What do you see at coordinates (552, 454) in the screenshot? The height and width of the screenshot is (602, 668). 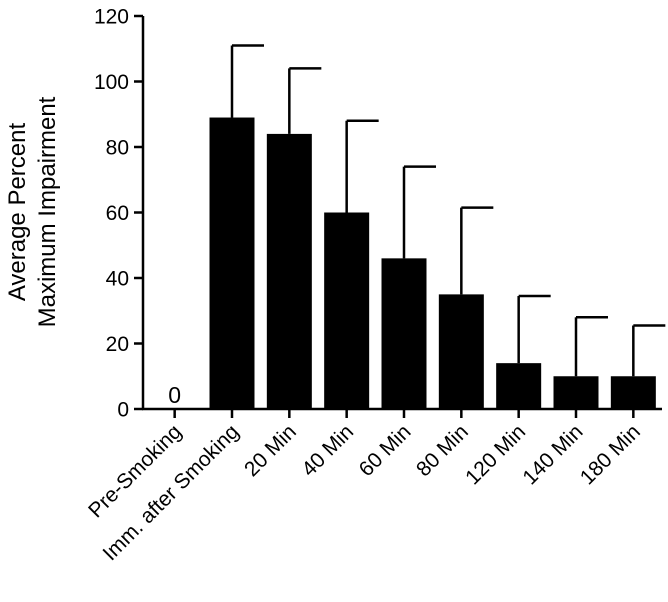 I see `x-tick-label: 140 Min` at bounding box center [552, 454].